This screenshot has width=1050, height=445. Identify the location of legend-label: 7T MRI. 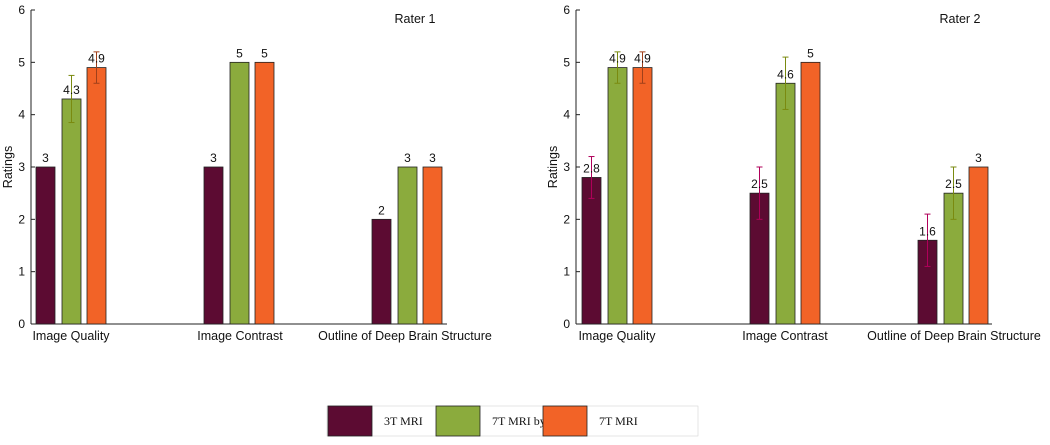
(618, 421).